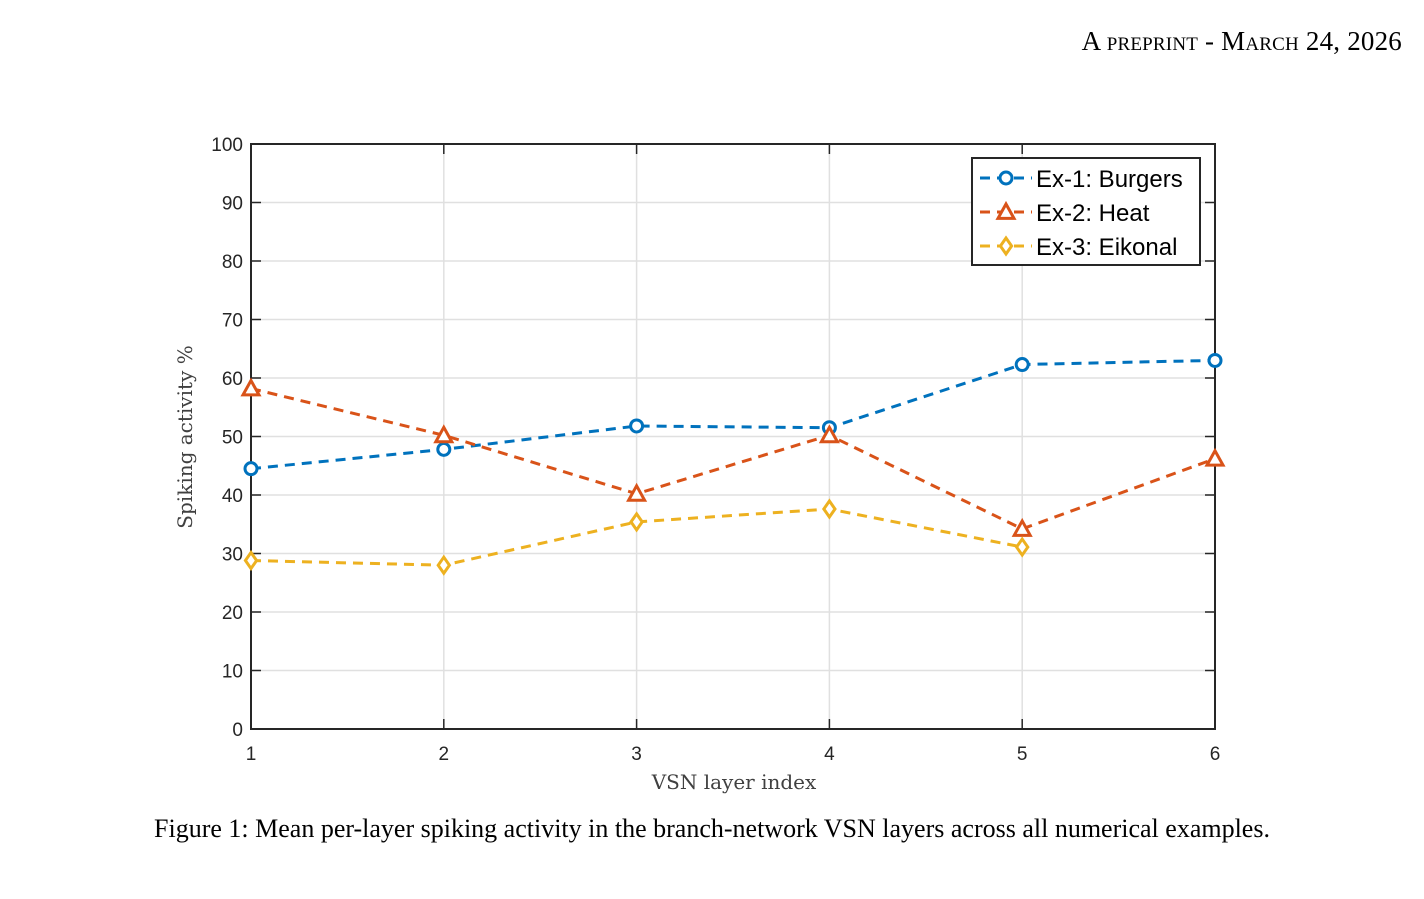 The height and width of the screenshot is (899, 1424). I want to click on legend-item: Ex-1: Burgers, so click(1081, 179).